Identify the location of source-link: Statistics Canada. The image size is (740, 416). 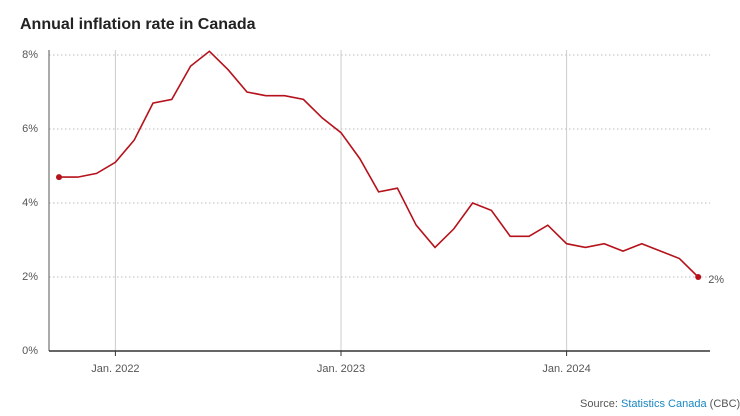
(664, 404).